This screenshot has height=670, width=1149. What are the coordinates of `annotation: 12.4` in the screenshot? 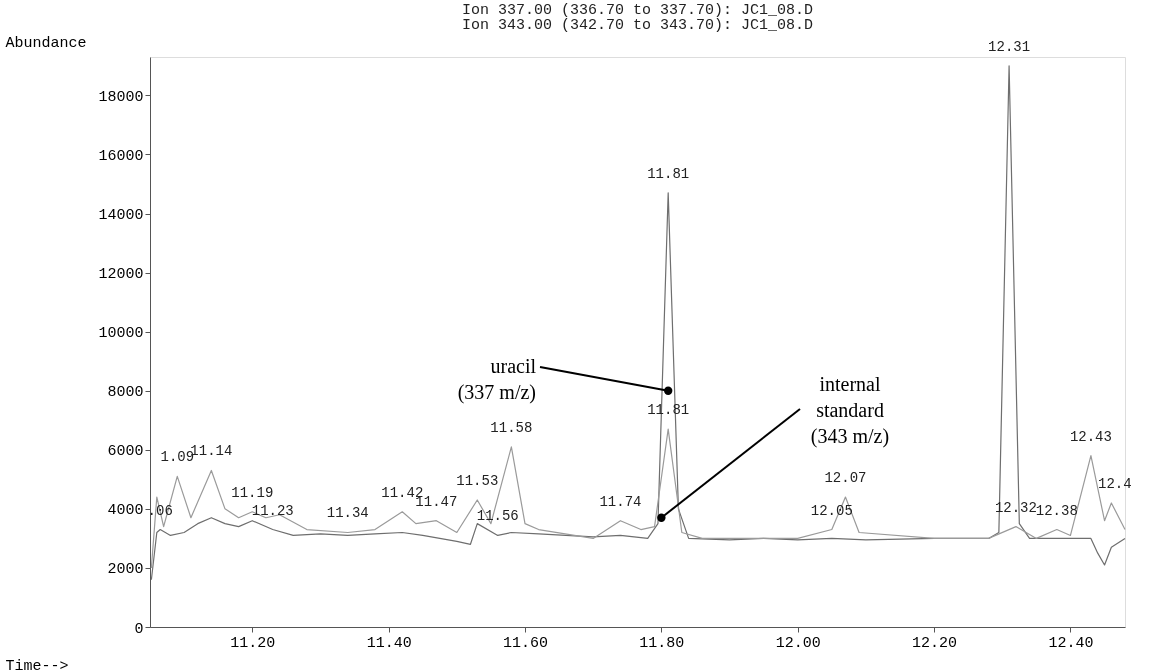 It's located at (1114, 483).